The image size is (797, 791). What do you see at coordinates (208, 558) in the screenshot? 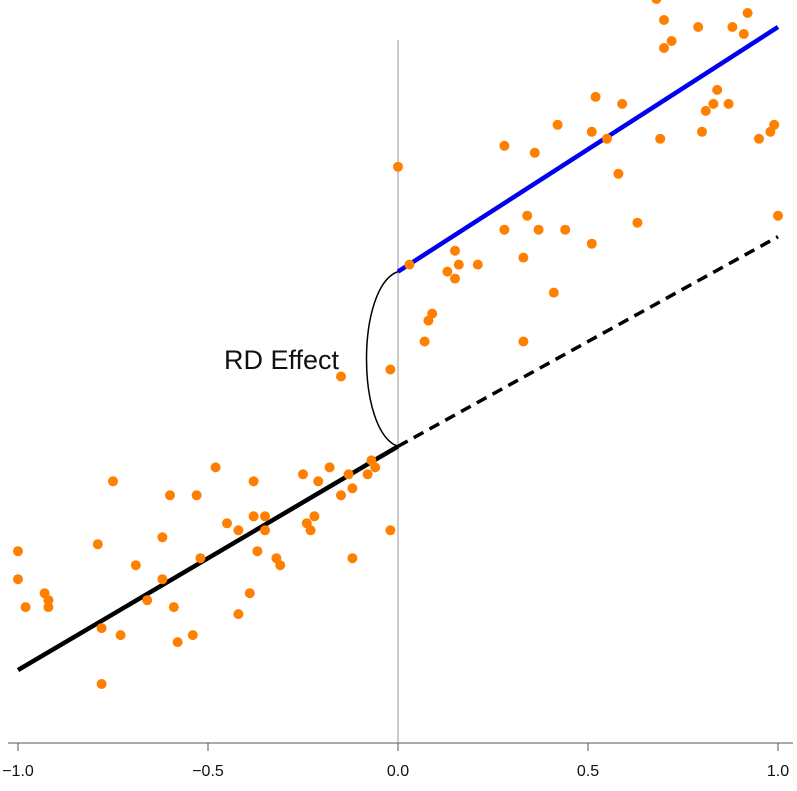
I see `left-fit-line` at bounding box center [208, 558].